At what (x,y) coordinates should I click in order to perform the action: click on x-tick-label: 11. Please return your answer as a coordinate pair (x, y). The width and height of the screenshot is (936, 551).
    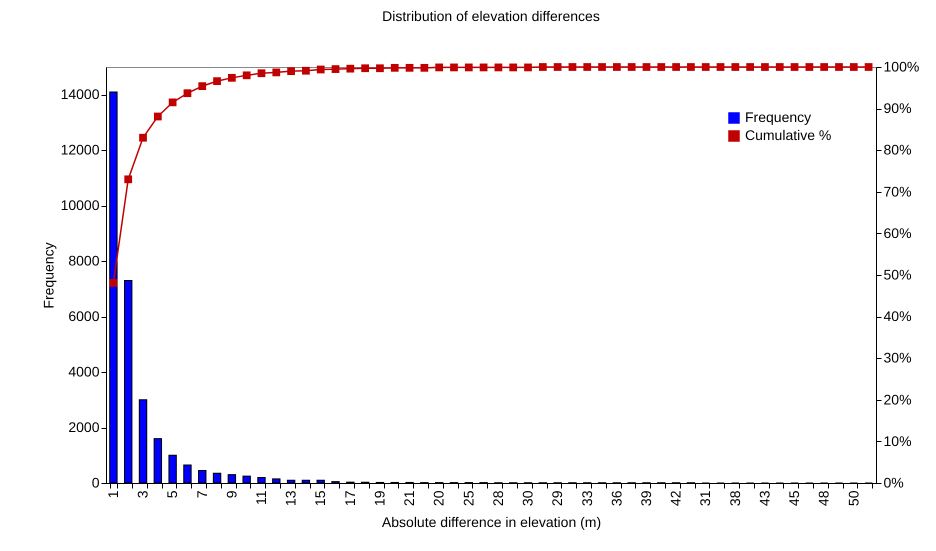
    Looking at the image, I should click on (260, 498).